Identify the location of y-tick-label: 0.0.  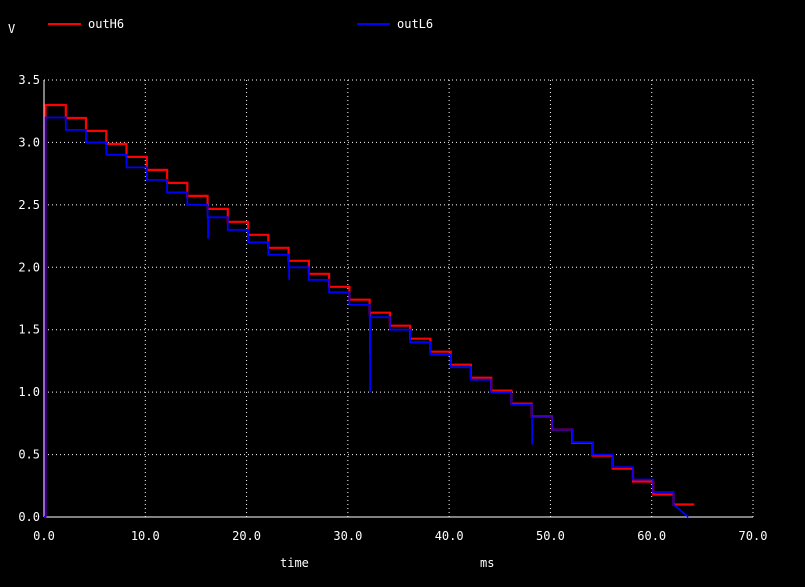
(29, 517).